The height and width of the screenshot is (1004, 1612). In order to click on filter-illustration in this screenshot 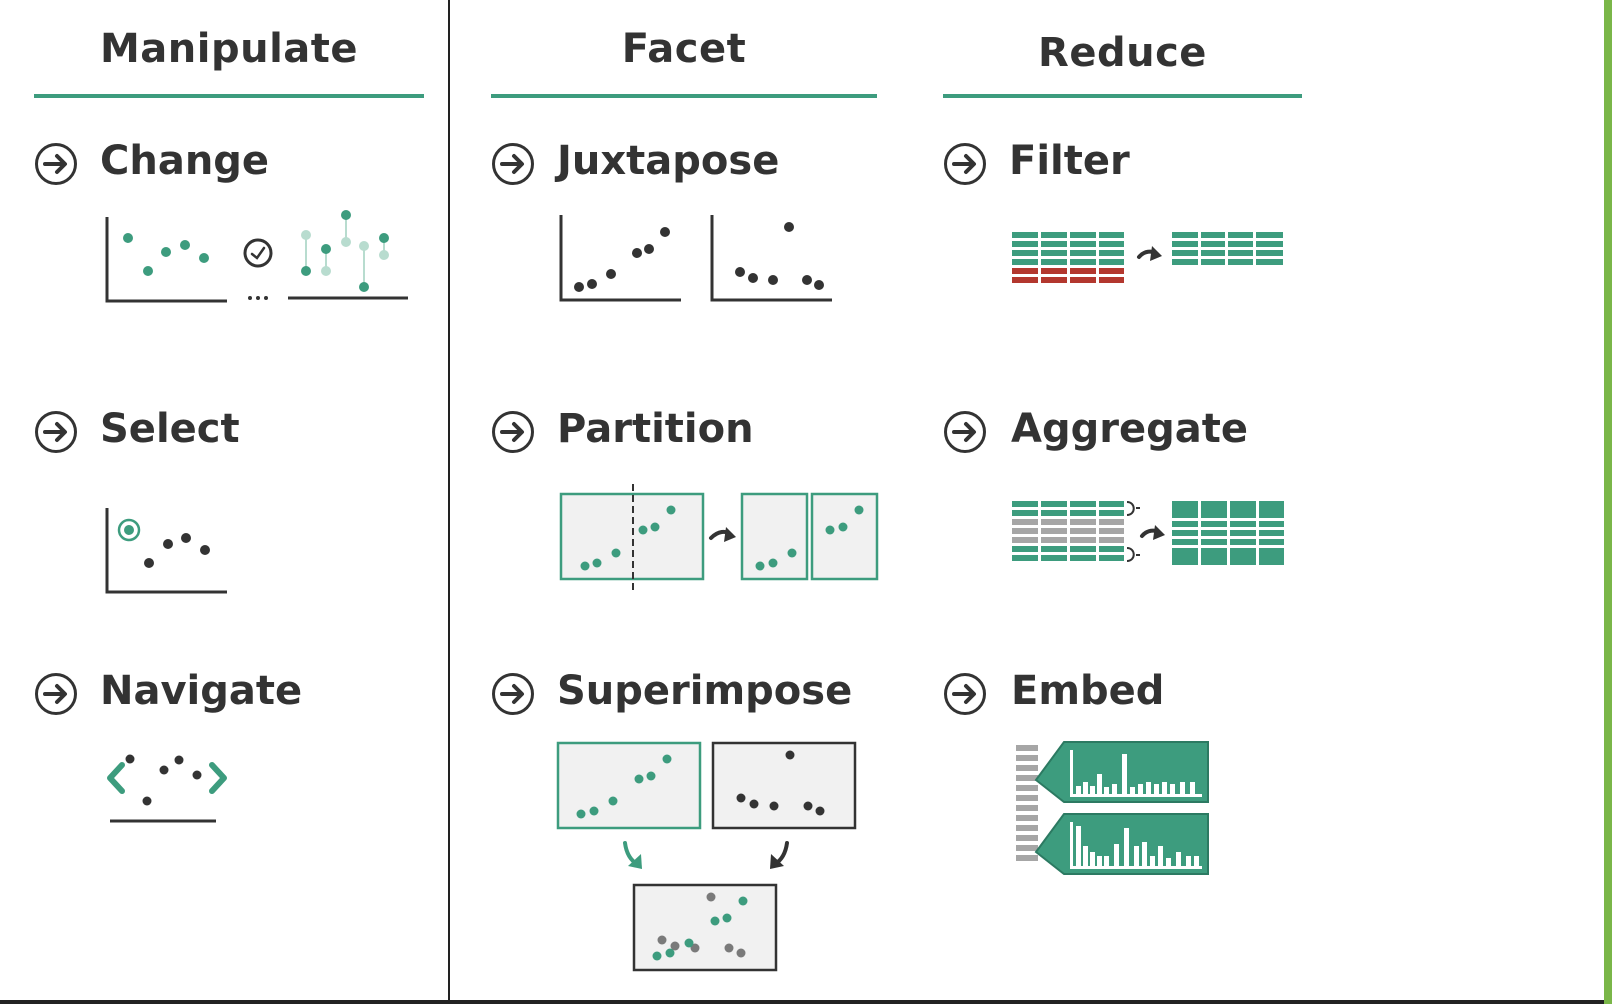, I will do `click(1147, 258)`.